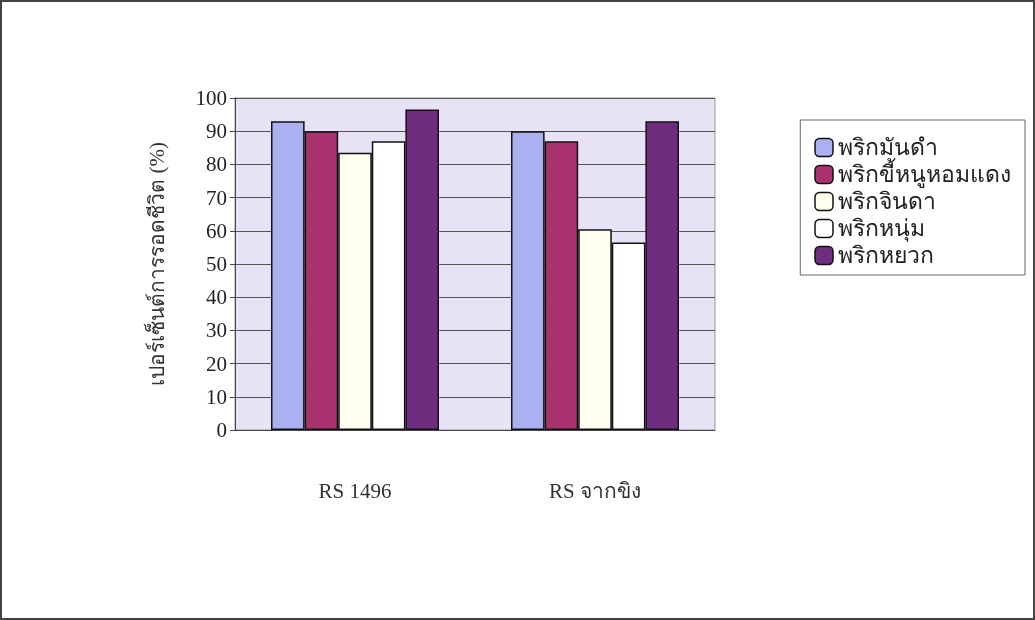 The height and width of the screenshot is (620, 1035). Describe the element at coordinates (887, 201) in the screenshot. I see `legend-label: พริกจินดา` at that location.